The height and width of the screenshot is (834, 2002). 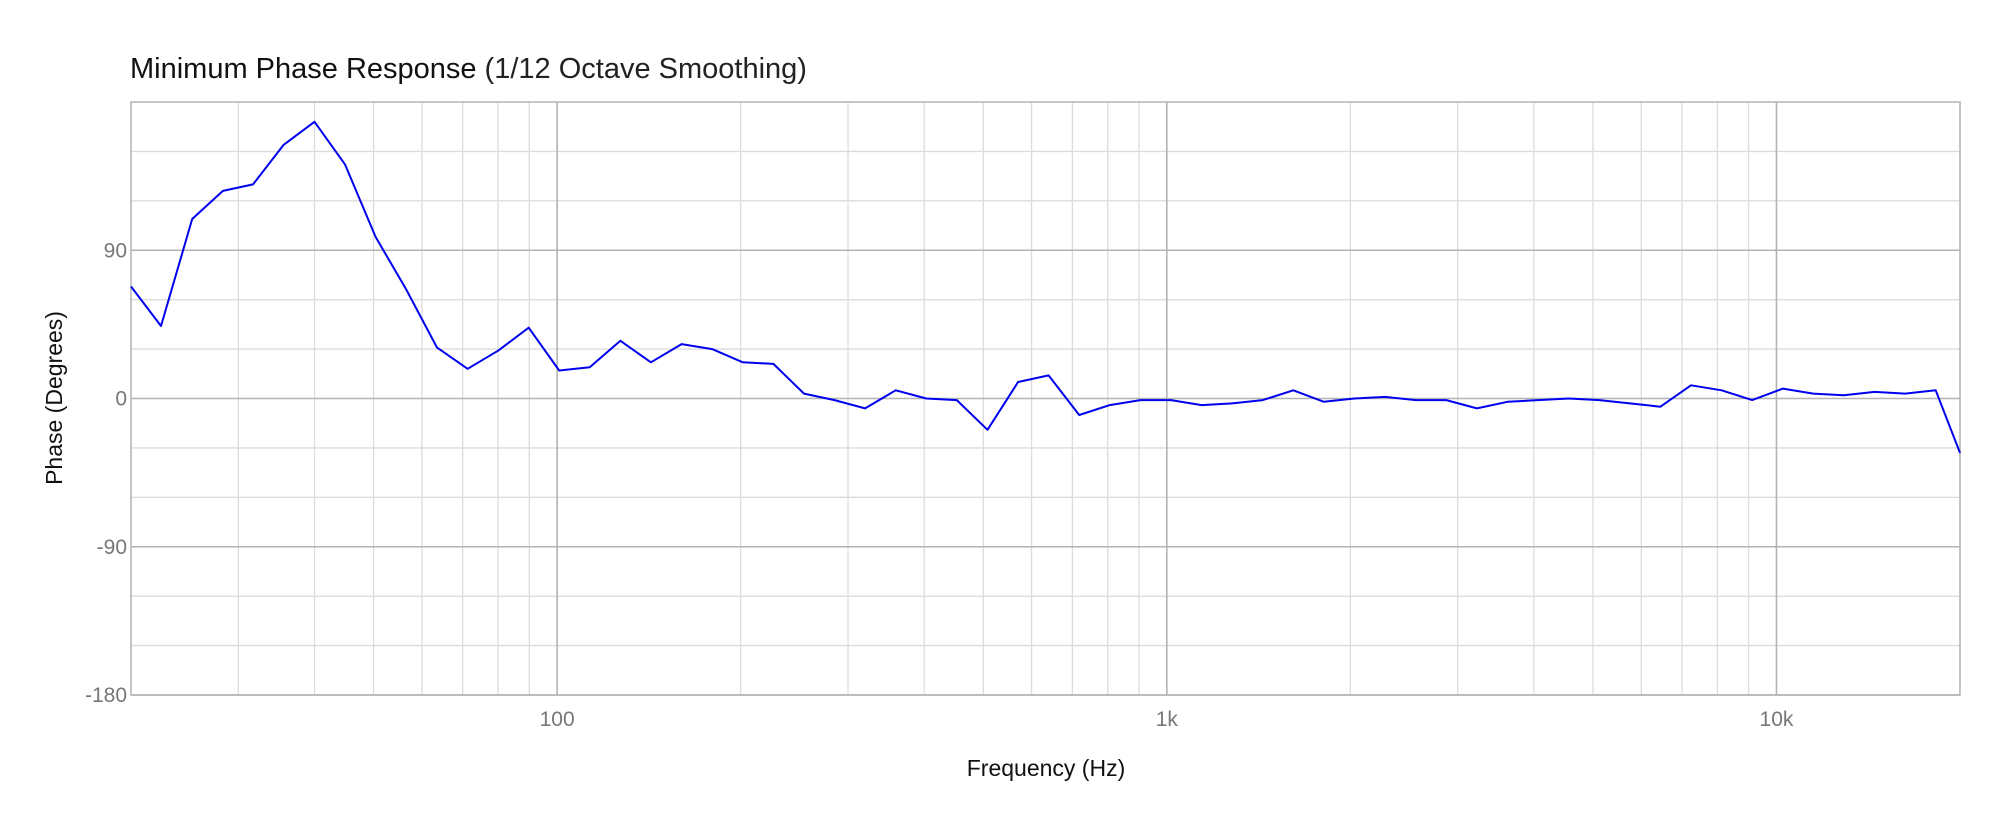 What do you see at coordinates (121, 399) in the screenshot?
I see `y-tick-label: 0` at bounding box center [121, 399].